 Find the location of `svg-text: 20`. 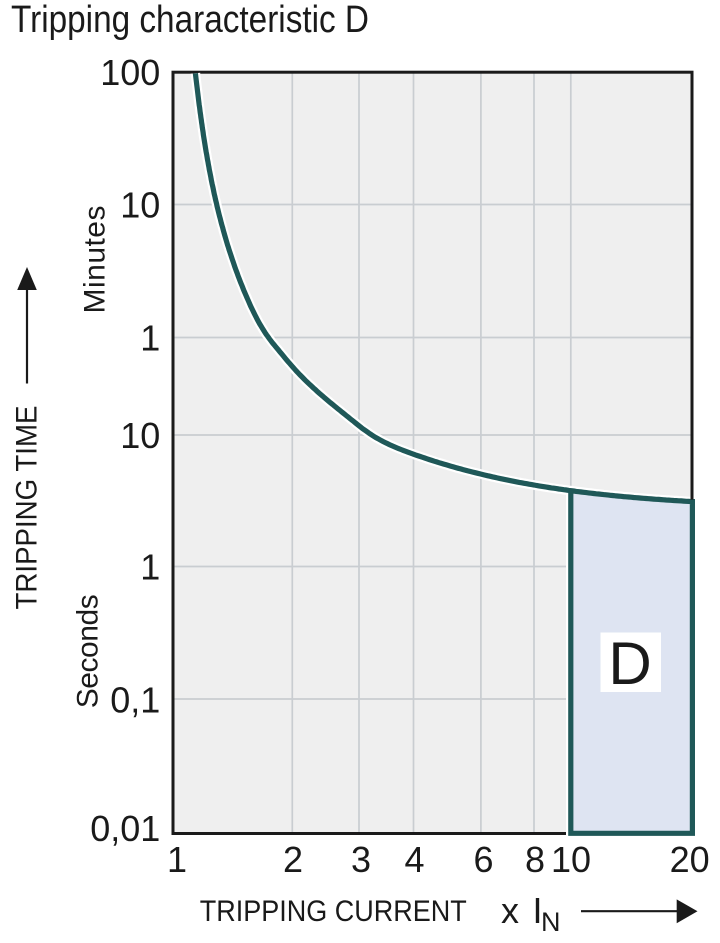

svg-text: 20 is located at coordinates (690, 859).